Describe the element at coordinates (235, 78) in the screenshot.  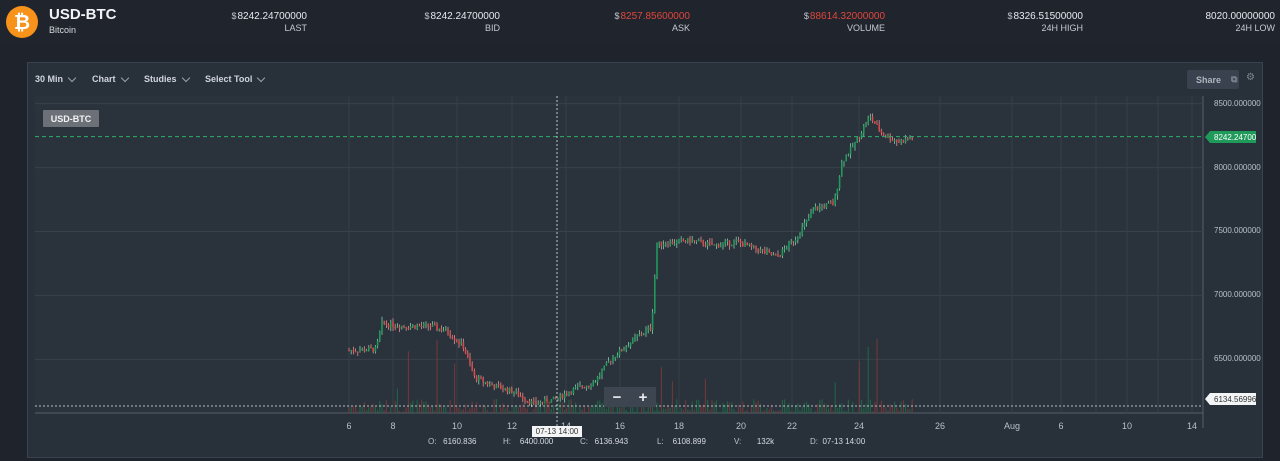
I see `select-tool-dropdown: Select Tool` at that location.